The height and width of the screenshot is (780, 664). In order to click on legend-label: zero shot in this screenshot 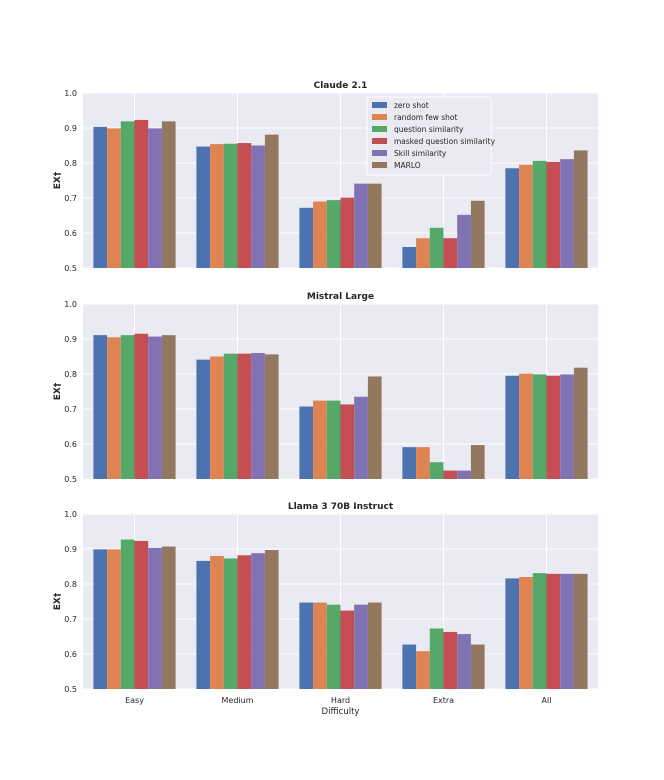, I will do `click(411, 105)`.